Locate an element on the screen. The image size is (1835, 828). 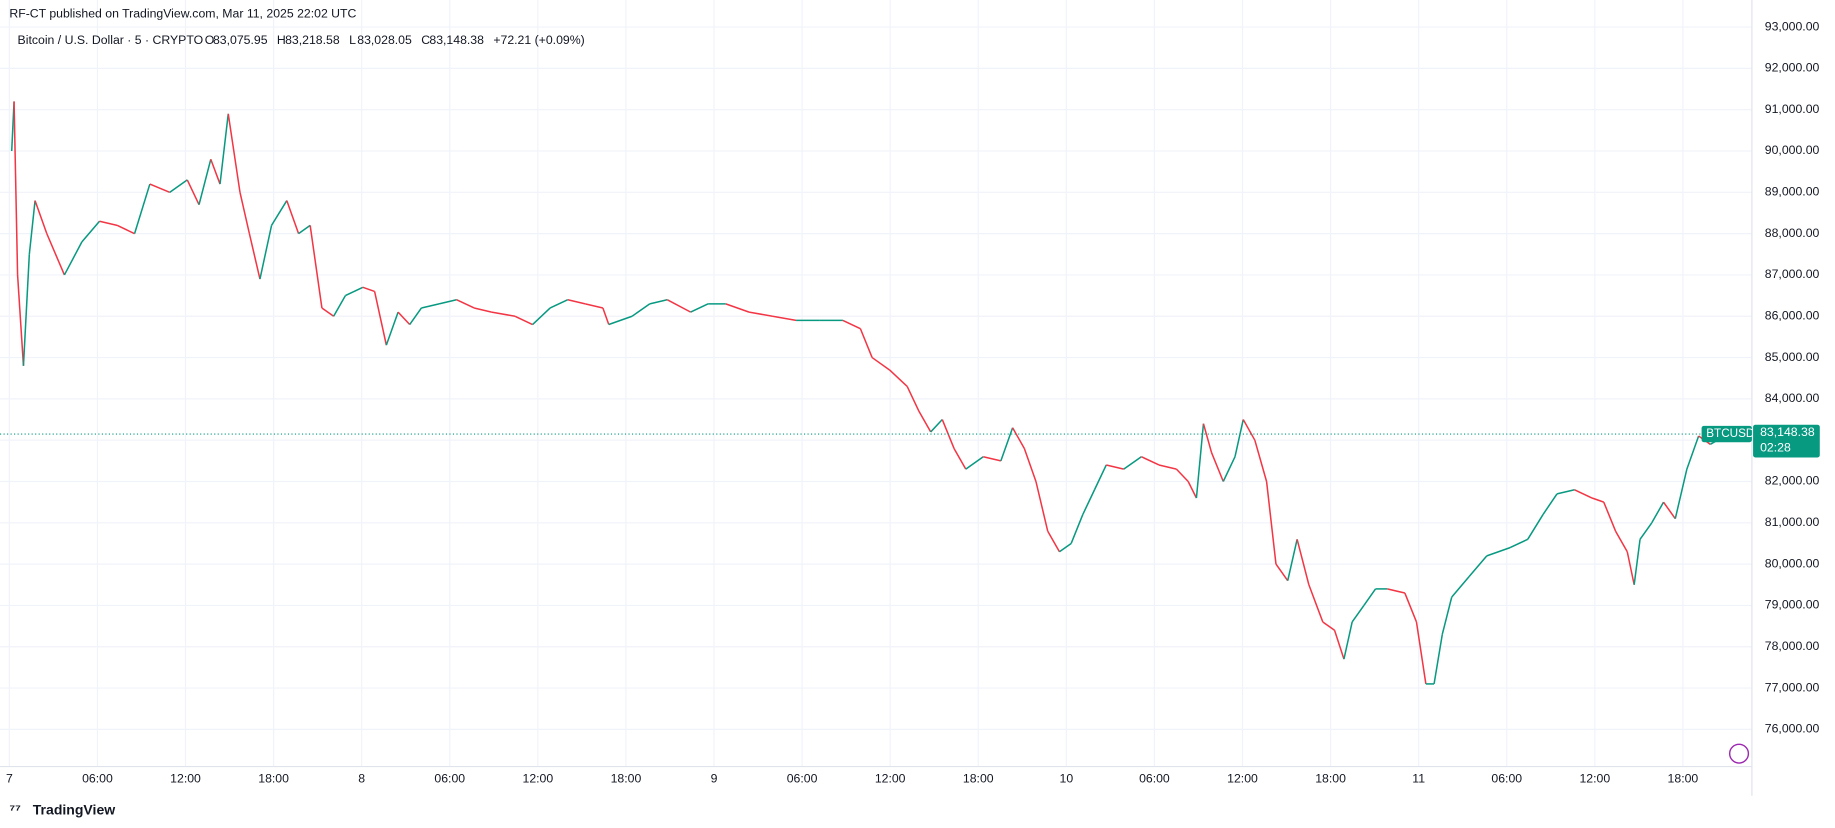
ohlc-value: 83,218.58 is located at coordinates (312, 40).